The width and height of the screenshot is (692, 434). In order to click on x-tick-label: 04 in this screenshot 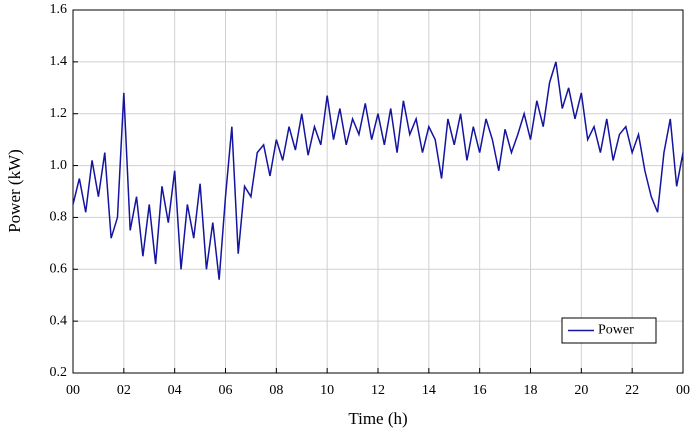, I will do `click(175, 390)`.